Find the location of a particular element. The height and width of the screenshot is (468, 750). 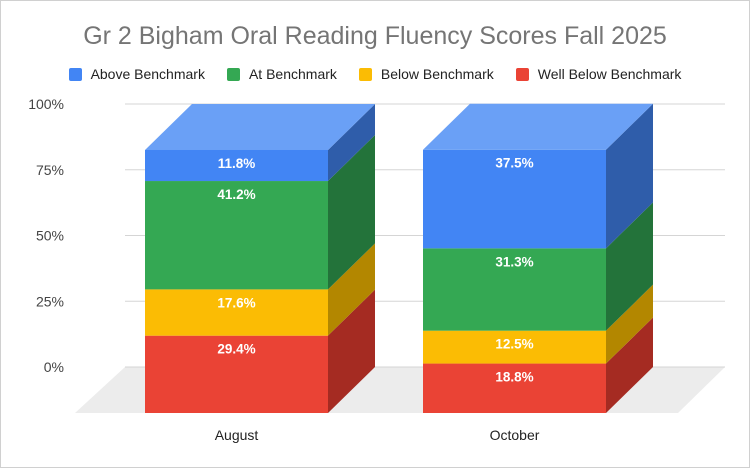

legend-item: Well Below Benchmark is located at coordinates (598, 74).